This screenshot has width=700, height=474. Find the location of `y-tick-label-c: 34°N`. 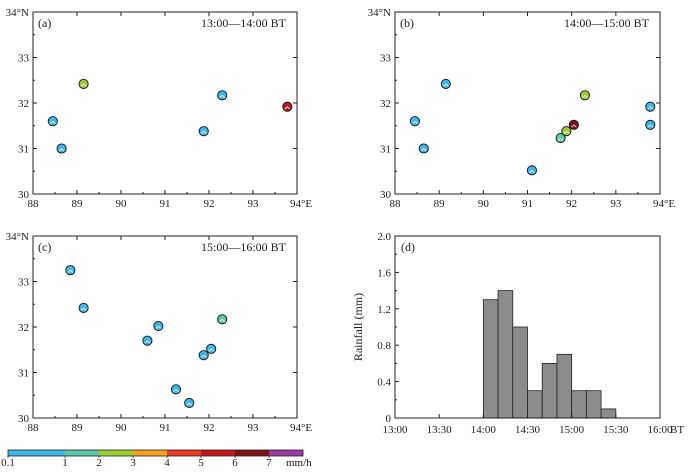

y-tick-label-c: 34°N is located at coordinates (17, 237).